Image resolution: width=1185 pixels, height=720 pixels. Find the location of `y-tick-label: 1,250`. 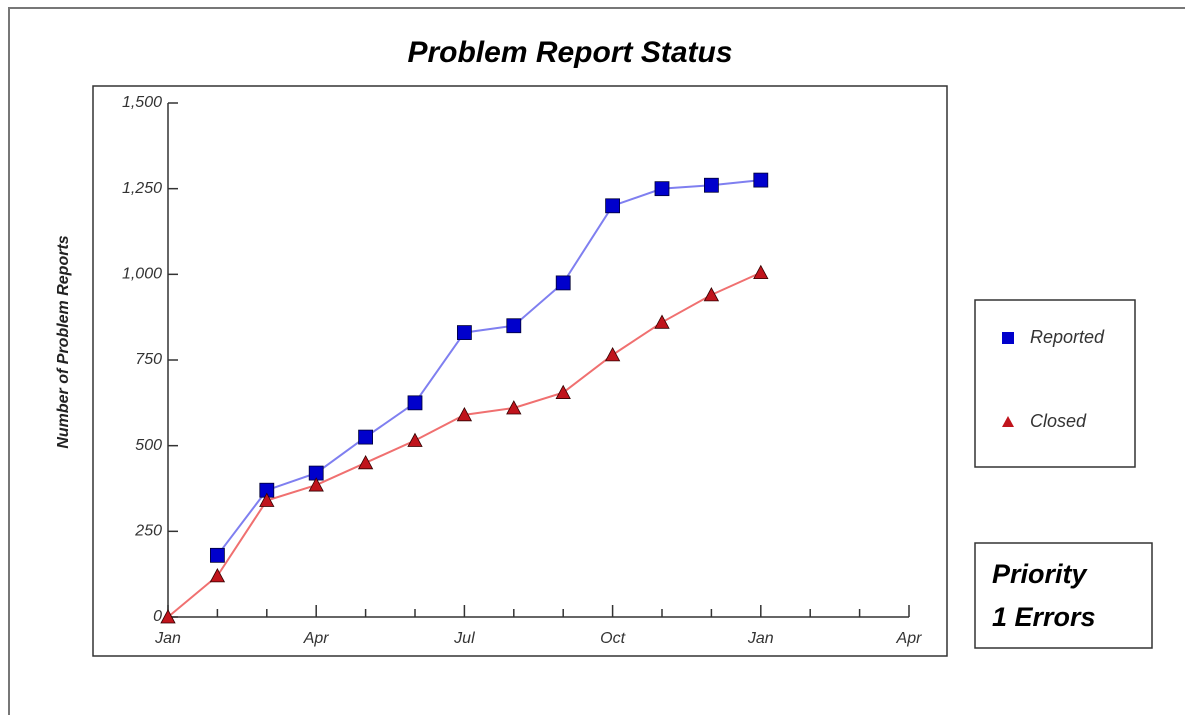

y-tick-label: 1,250 is located at coordinates (142, 188).